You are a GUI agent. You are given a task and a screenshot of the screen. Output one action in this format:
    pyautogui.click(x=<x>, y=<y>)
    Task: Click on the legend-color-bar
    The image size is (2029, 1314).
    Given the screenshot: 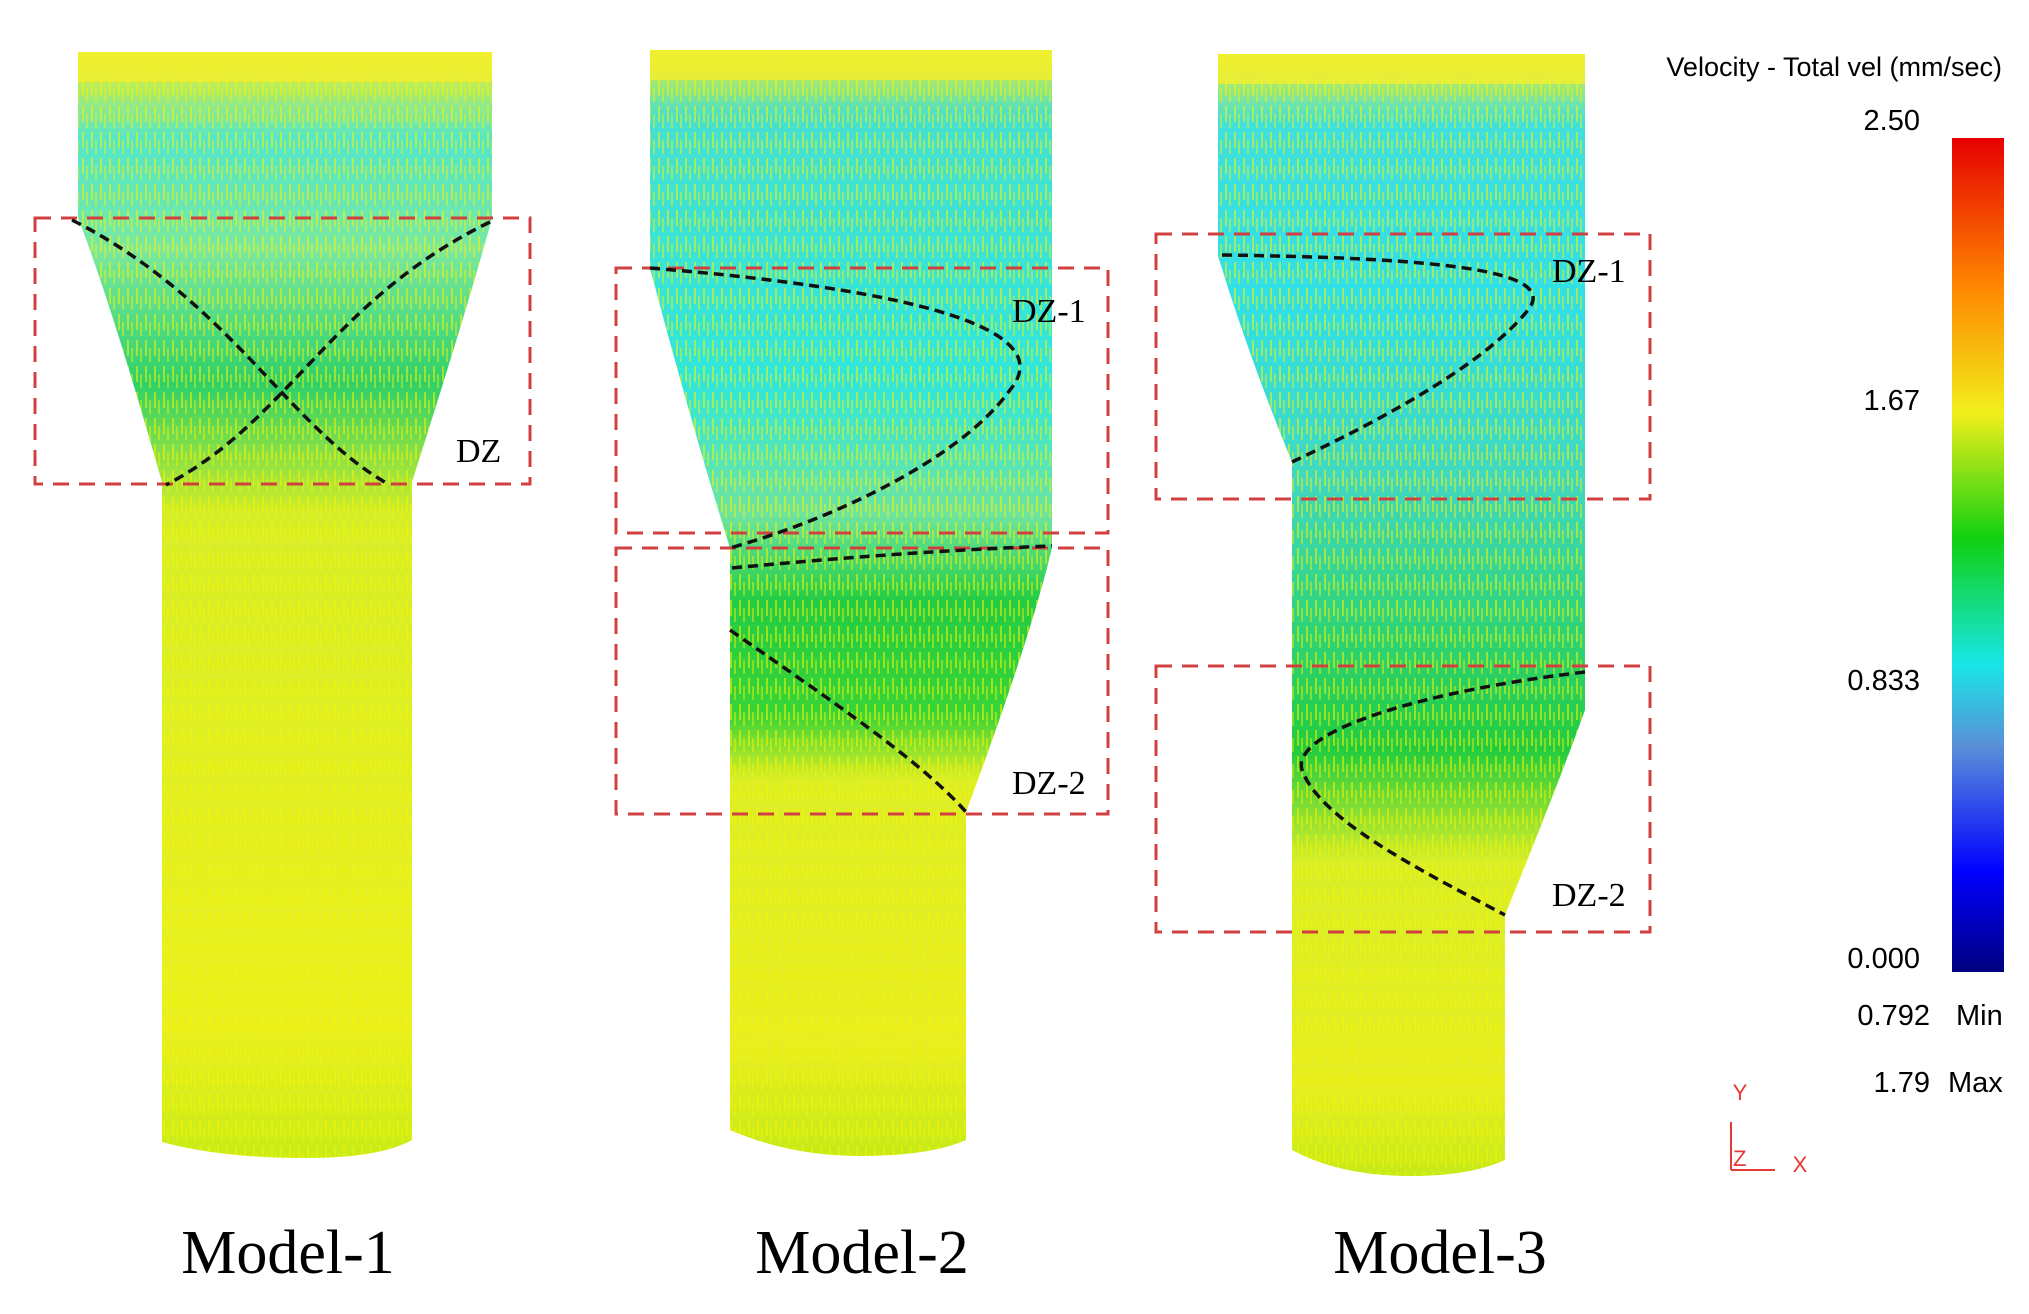 What is the action you would take?
    pyautogui.click(x=1978, y=555)
    